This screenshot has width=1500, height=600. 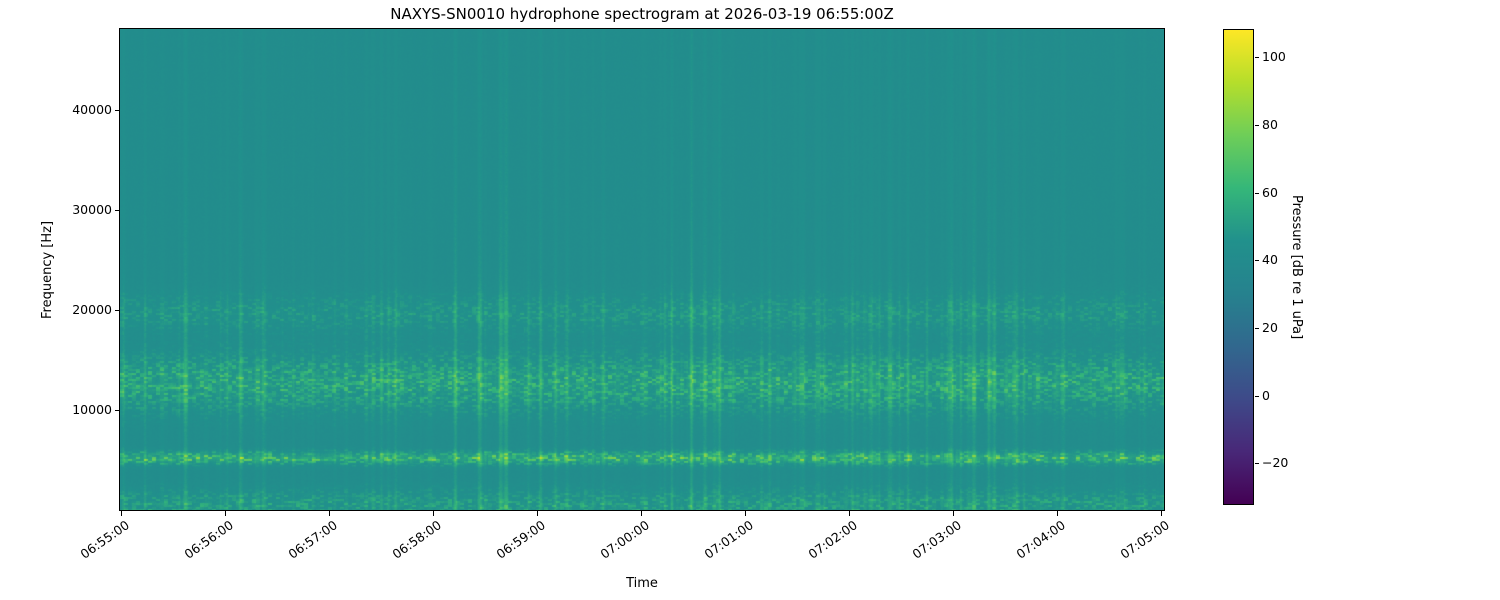 I want to click on colorbar-tick-label: 20, so click(x=1270, y=327).